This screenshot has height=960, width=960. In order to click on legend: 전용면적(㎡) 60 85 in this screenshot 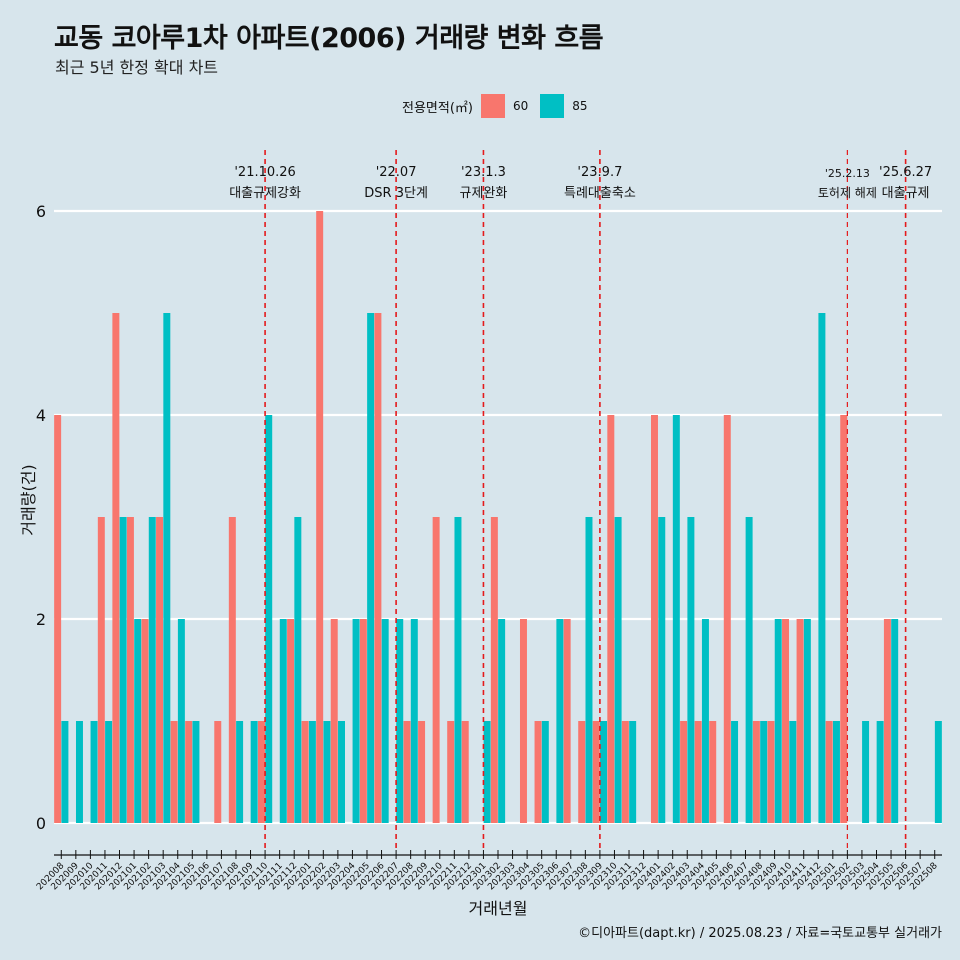, I will do `click(501, 106)`.